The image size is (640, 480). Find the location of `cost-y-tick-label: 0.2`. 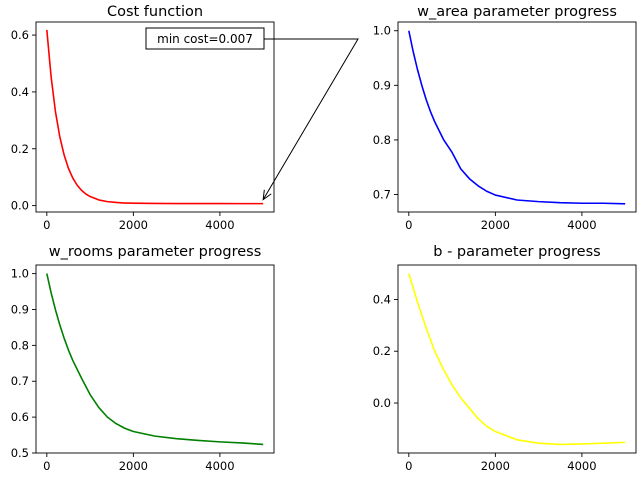

cost-y-tick-label: 0.2 is located at coordinates (20, 149).